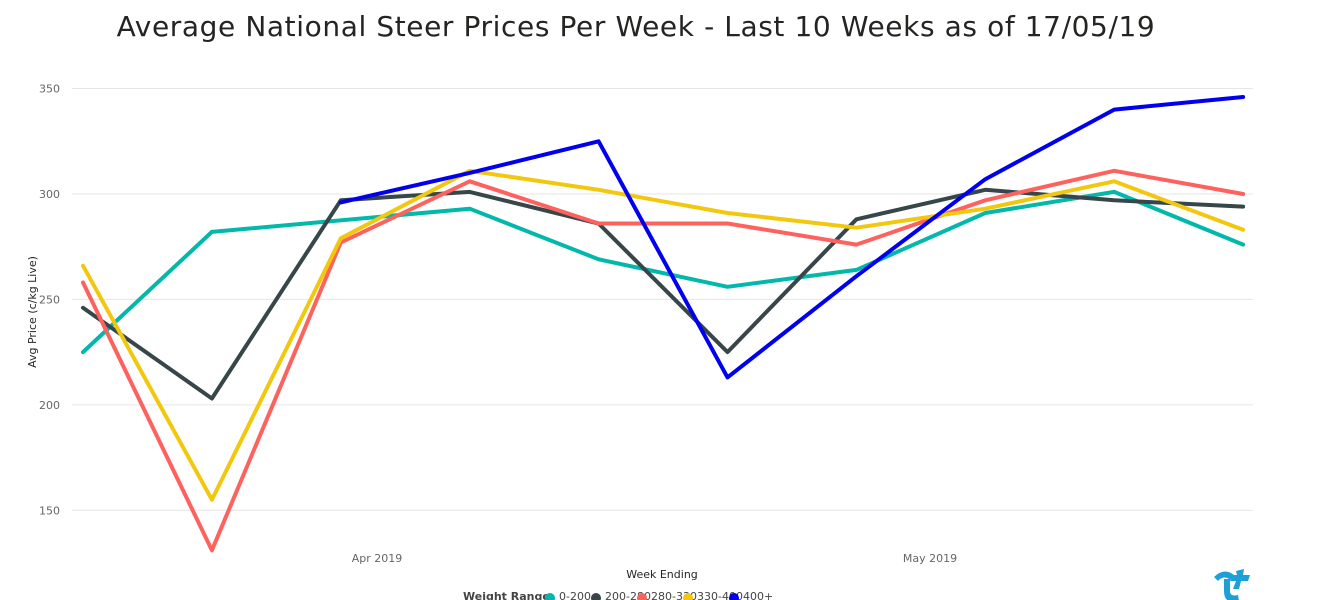  Describe the element at coordinates (674, 595) in the screenshot. I see `legend-item-label: 280-330` at that location.